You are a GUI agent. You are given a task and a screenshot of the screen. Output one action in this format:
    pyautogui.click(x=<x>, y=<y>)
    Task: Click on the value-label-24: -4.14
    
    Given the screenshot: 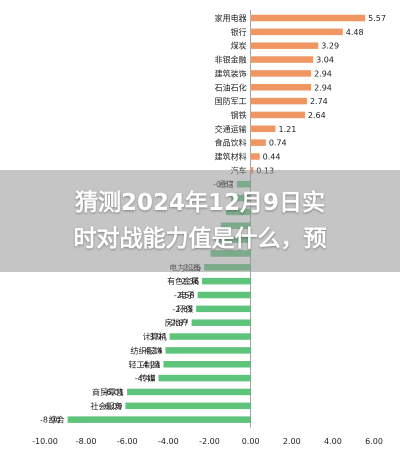 What is the action you would take?
    pyautogui.click(x=152, y=350)
    